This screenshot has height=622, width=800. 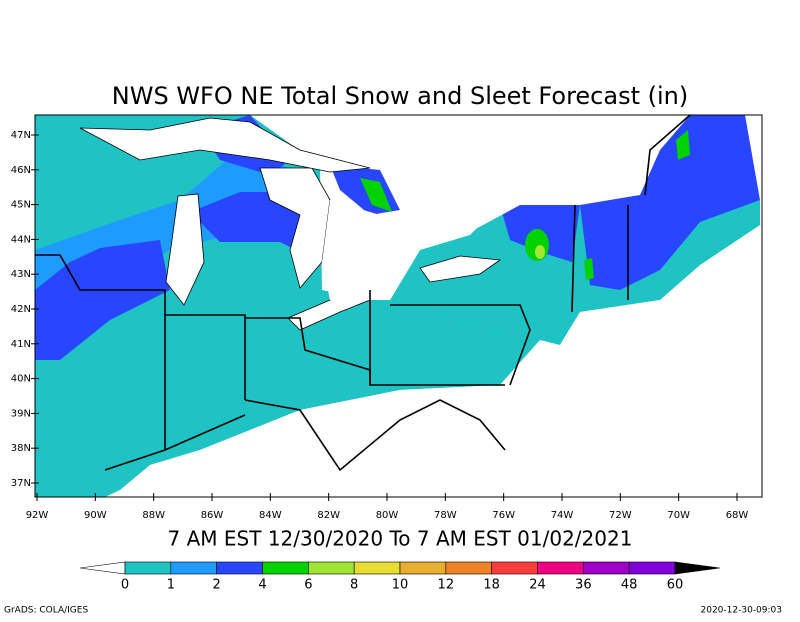 I want to click on colorbar-label: 48, so click(x=629, y=585).